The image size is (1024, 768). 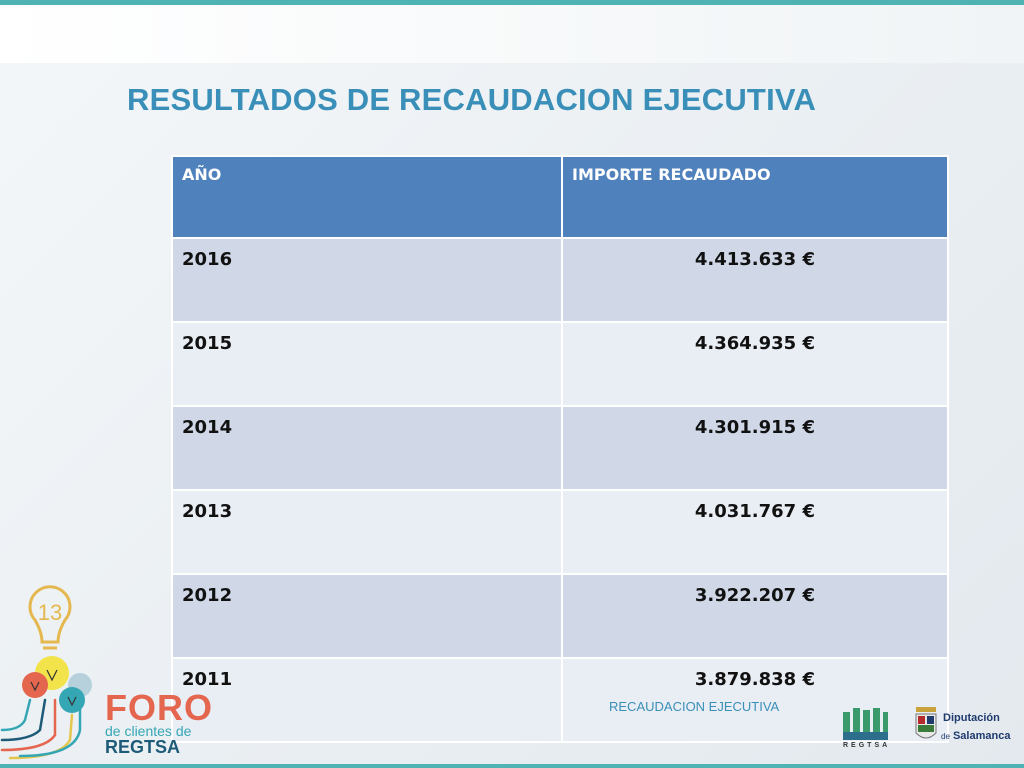 I want to click on diputacion-crest-icon, so click(x=926, y=723).